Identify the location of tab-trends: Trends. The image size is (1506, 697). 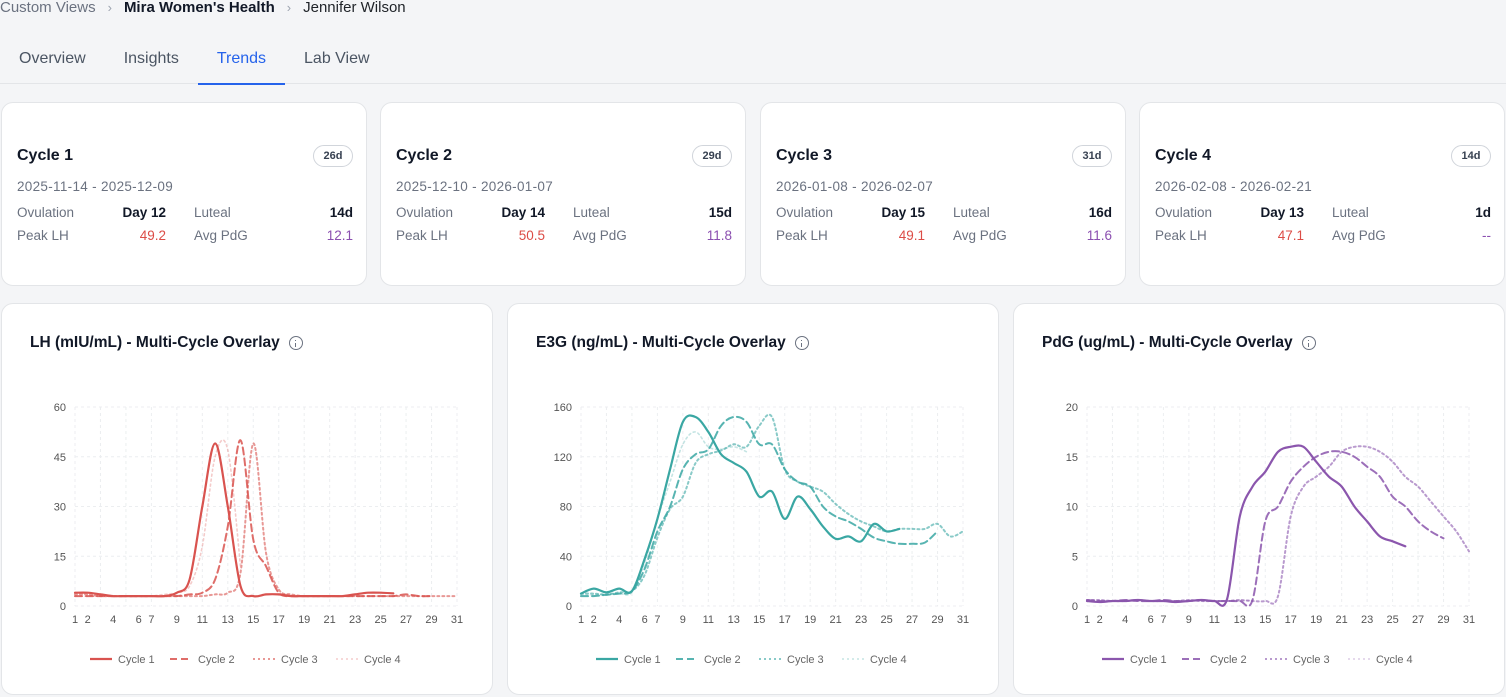
(241, 61).